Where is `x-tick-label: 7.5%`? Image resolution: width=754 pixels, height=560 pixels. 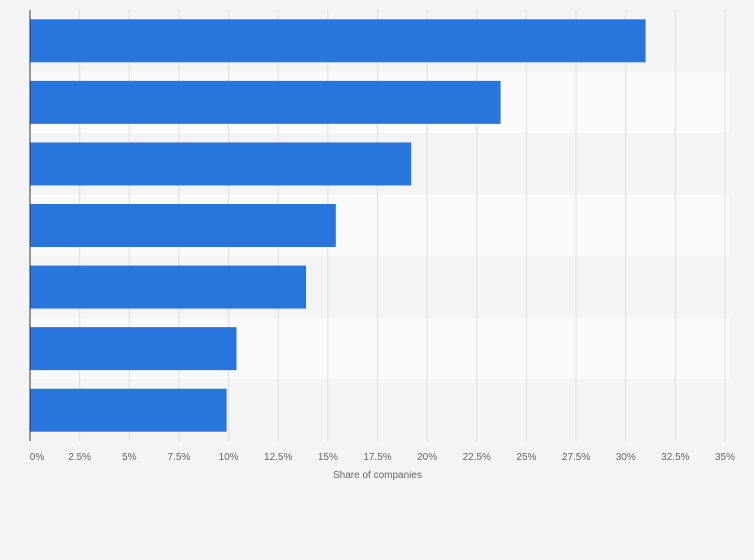 x-tick-label: 7.5% is located at coordinates (179, 457).